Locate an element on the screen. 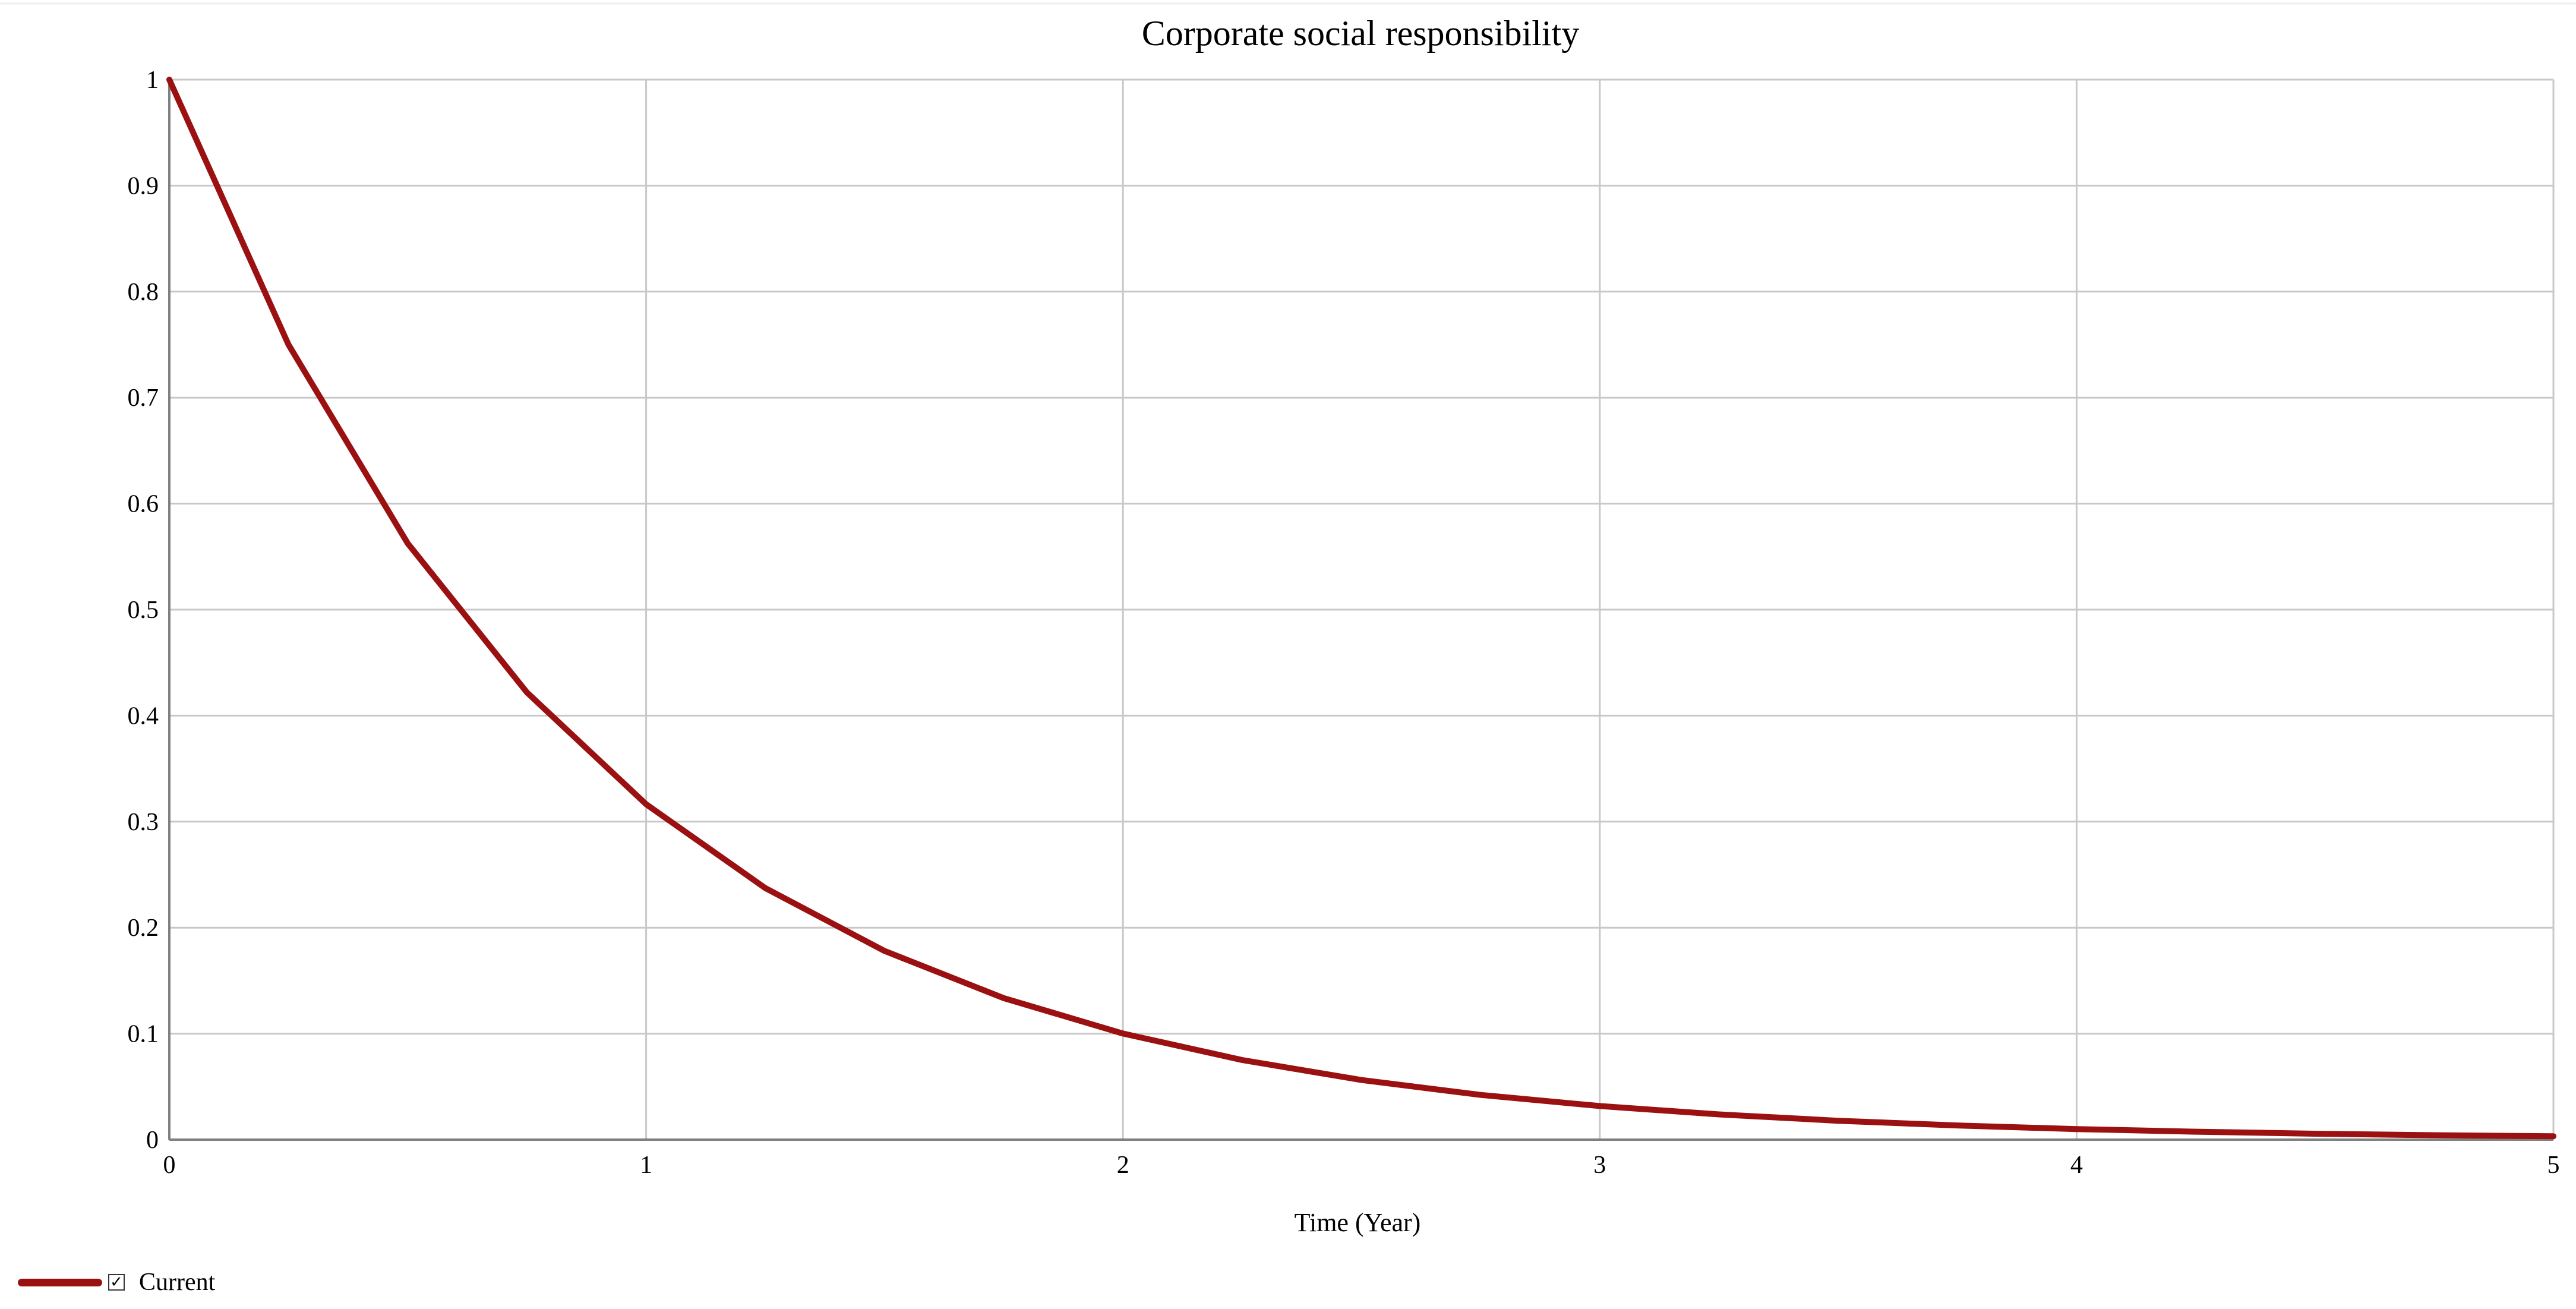  y-tick-label-8: 0.8 is located at coordinates (143, 292).